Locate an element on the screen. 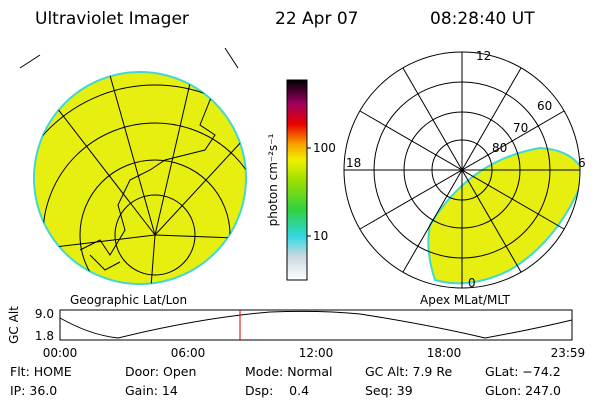  altitude-xtick: 00:00 is located at coordinates (60, 353).